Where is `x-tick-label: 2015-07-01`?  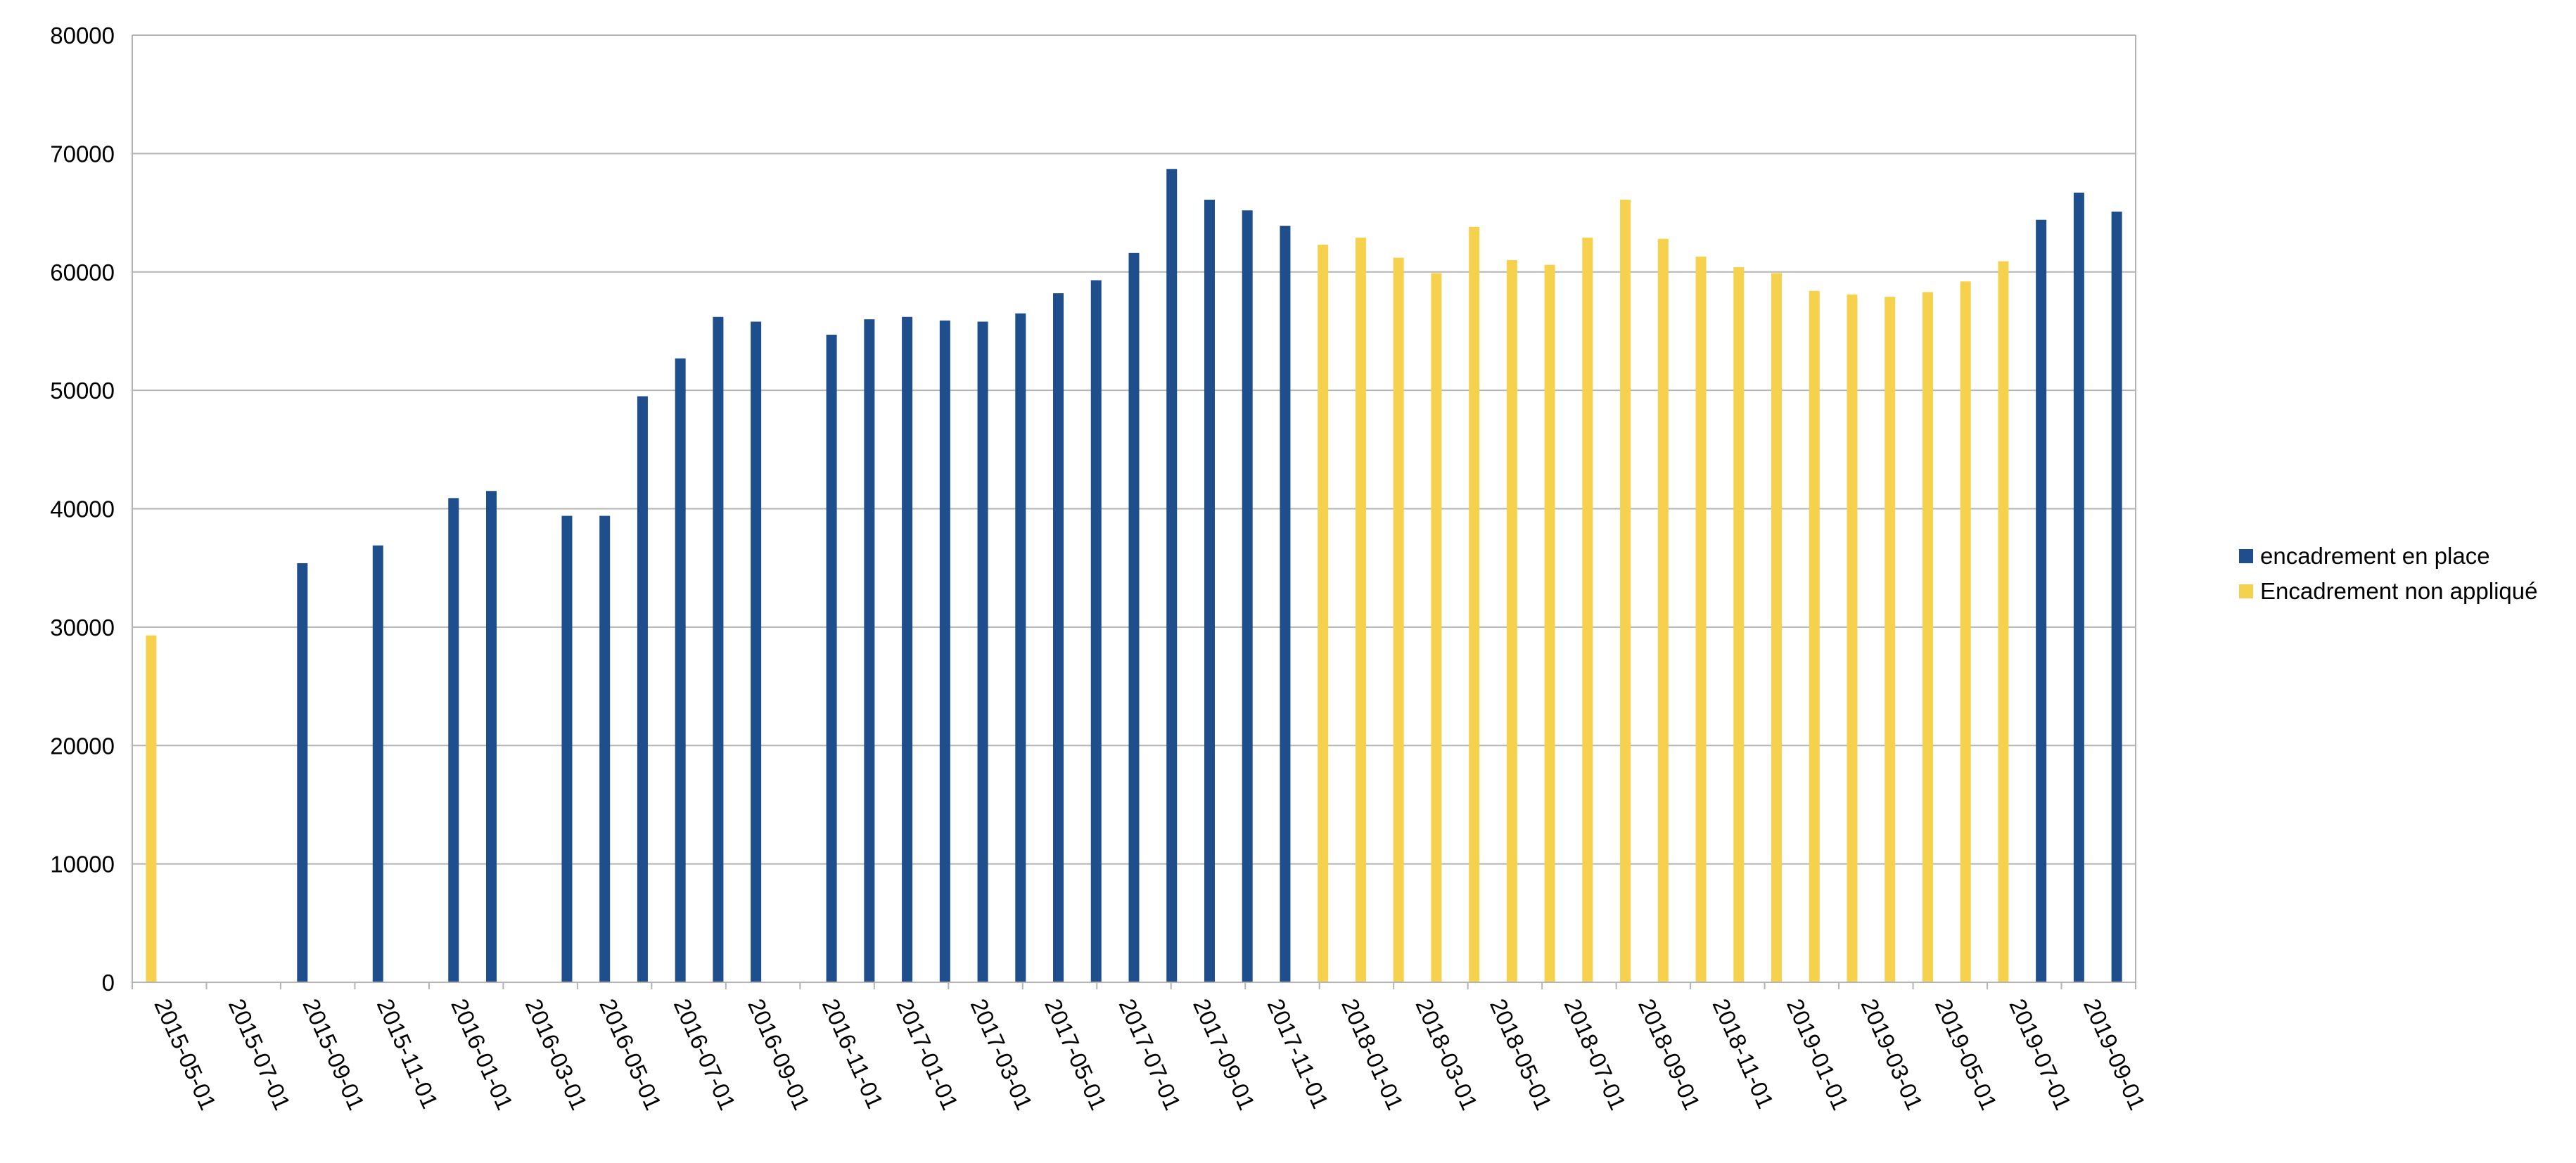
x-tick-label: 2015-07-01 is located at coordinates (259, 1054).